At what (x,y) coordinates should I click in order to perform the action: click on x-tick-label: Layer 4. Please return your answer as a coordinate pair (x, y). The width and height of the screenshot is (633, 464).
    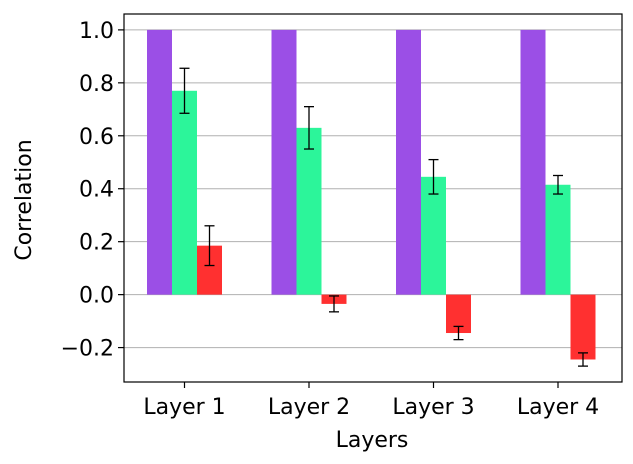
    Looking at the image, I should click on (558, 407).